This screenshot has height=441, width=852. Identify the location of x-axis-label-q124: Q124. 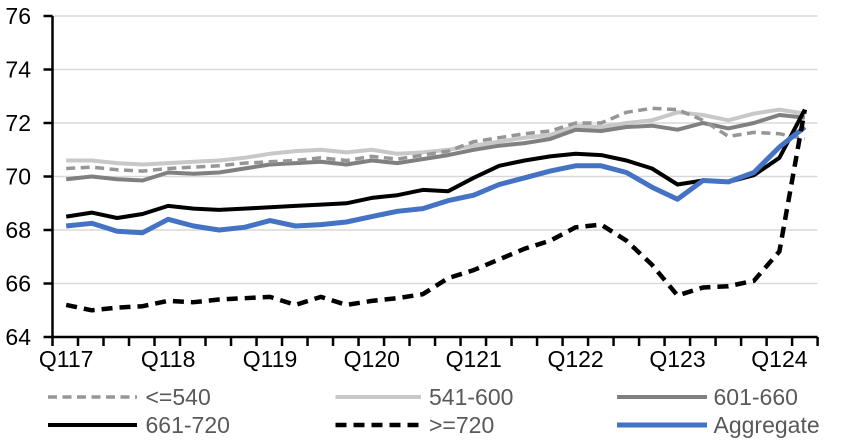
(779, 359).